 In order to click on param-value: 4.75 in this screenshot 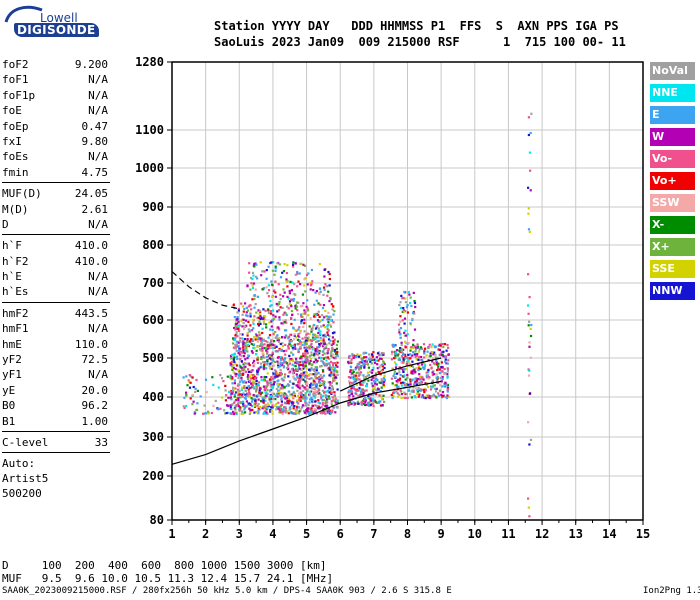, I will do `click(95, 172)`.